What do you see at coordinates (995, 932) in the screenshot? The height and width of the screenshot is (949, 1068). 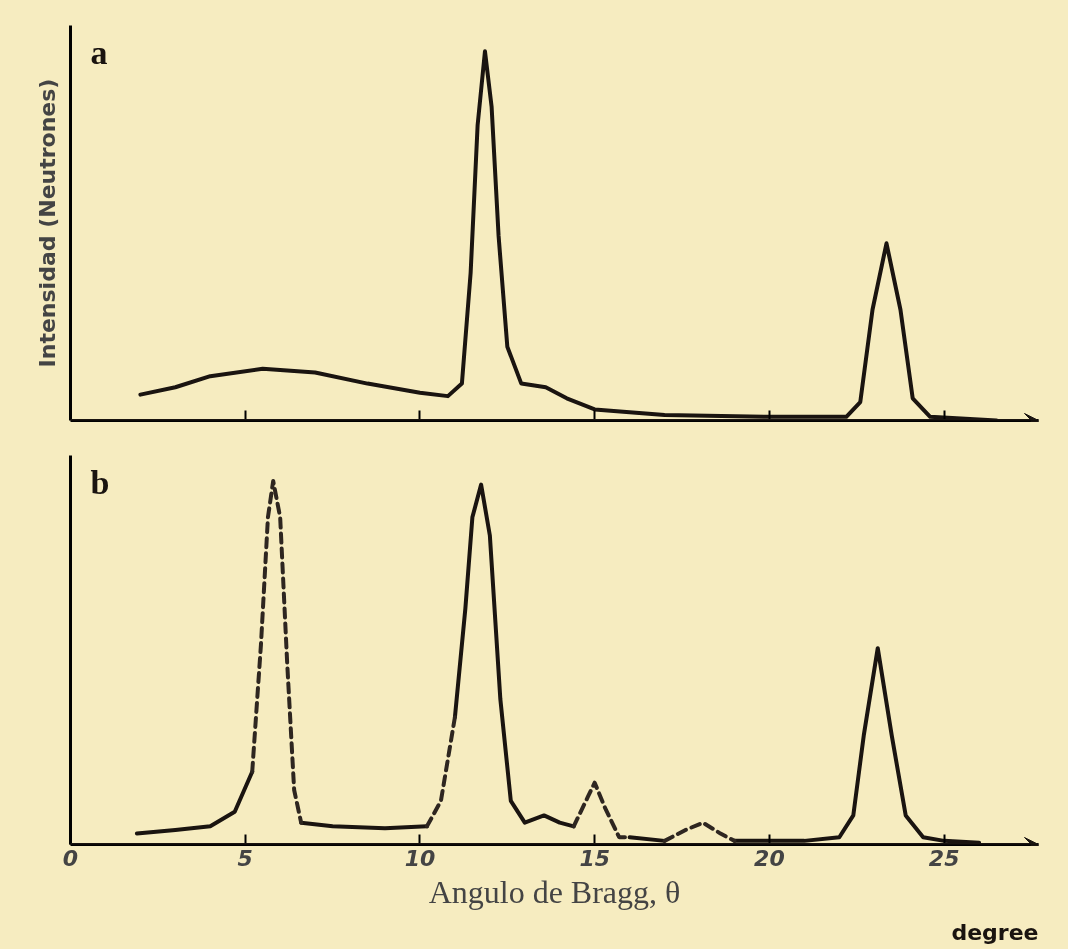 I see `text: degree` at bounding box center [995, 932].